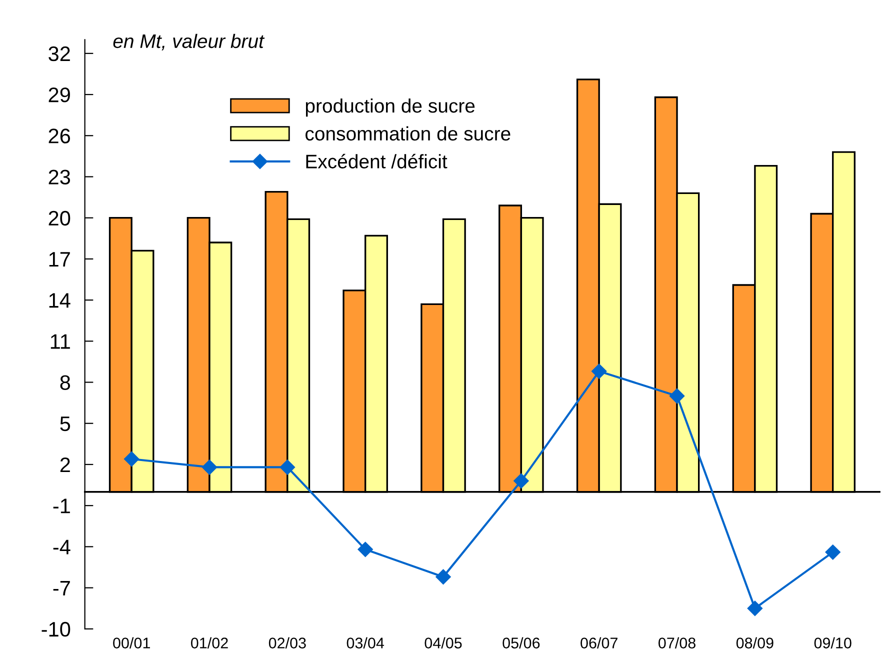 This screenshot has width=893, height=662. What do you see at coordinates (377, 161) in the screenshot?
I see `legend-label: Excédent /déficit` at bounding box center [377, 161].